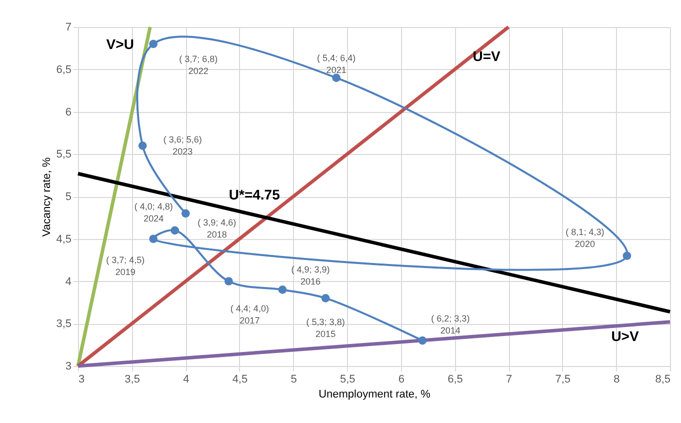 The image size is (681, 423). I want to click on annotation: ( 4,9; 3,9) 2016, so click(310, 275).